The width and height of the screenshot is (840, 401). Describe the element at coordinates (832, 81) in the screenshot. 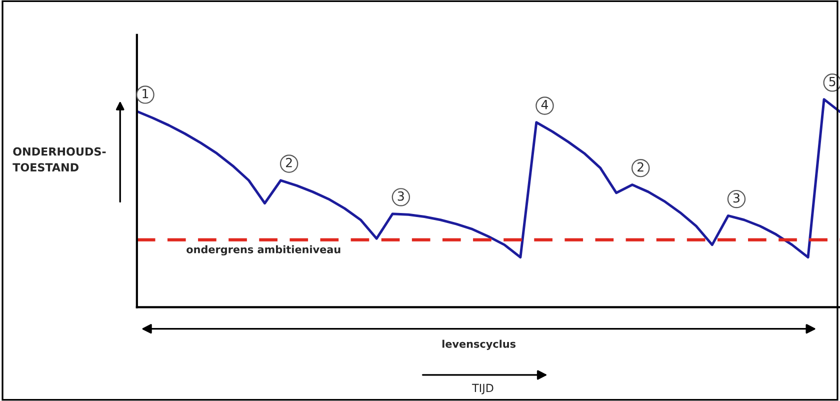

I see `text: 5` at that location.